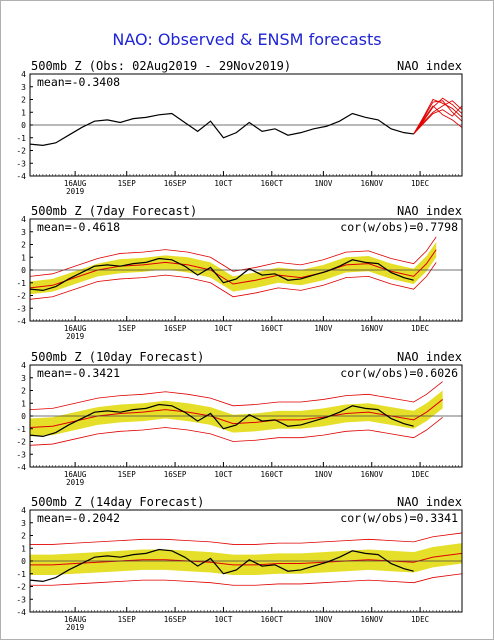 This screenshot has width=494, height=640. I want to click on mean-label: mean=-0.2042, so click(78, 518).